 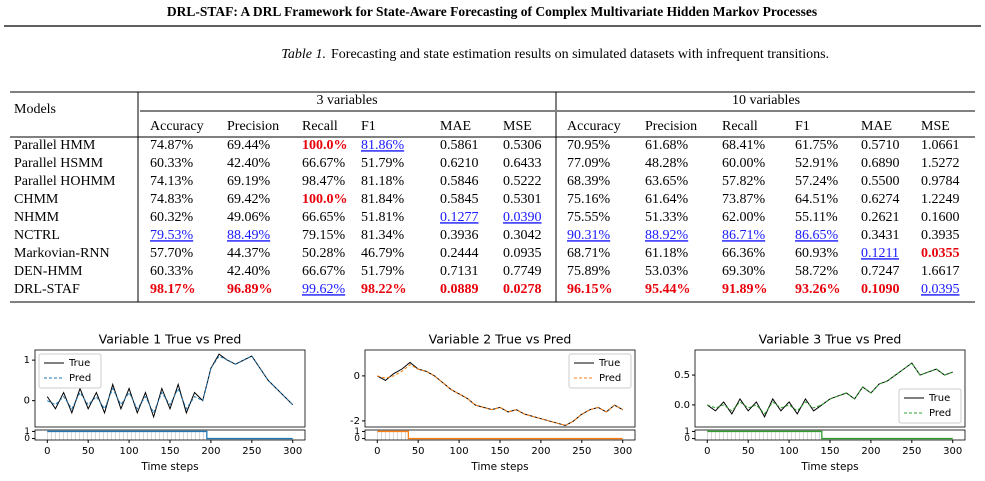 I want to click on x-axis-label: Time steps, so click(x=829, y=467).